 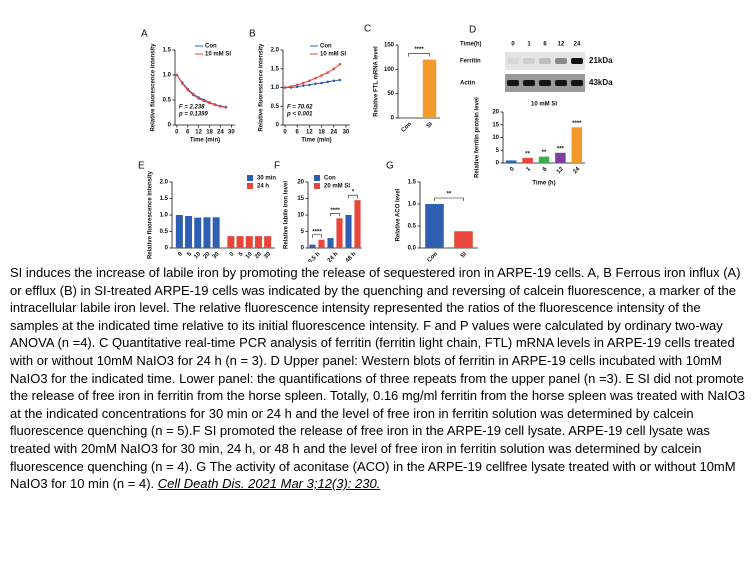 I want to click on blot-row-label: Ferritin, so click(x=470, y=62).